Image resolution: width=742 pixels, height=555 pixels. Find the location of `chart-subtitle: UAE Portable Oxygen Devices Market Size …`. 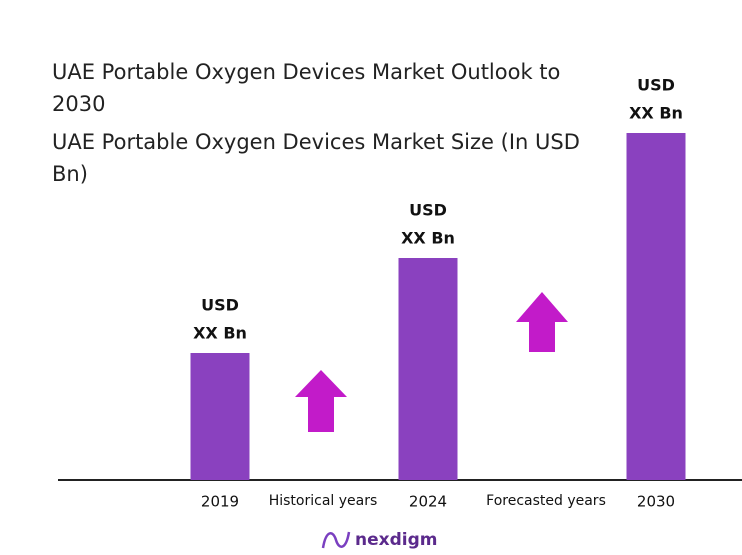

chart-subtitle: UAE Portable Oxygen Devices Market Size … is located at coordinates (316, 158).